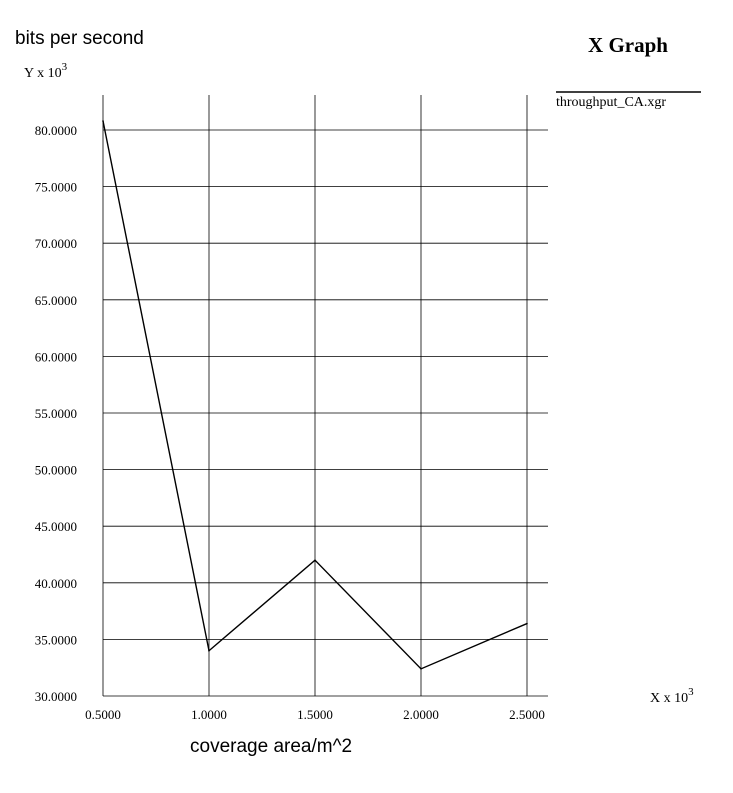  What do you see at coordinates (103, 714) in the screenshot?
I see `x-tick-label: 0.5000` at bounding box center [103, 714].